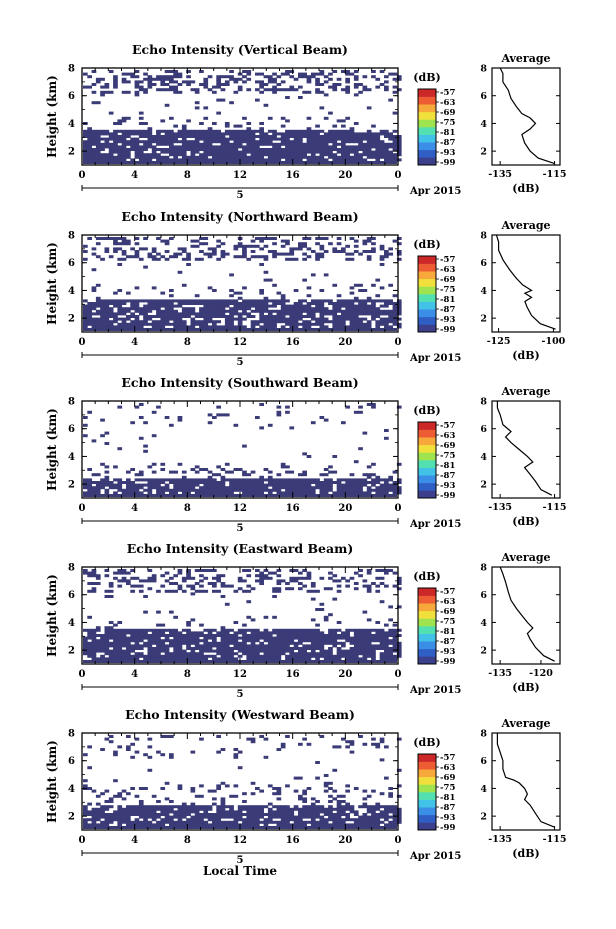 This screenshot has height=929, width=616. I want to click on month-year-label: Apr 2015, so click(435, 690).